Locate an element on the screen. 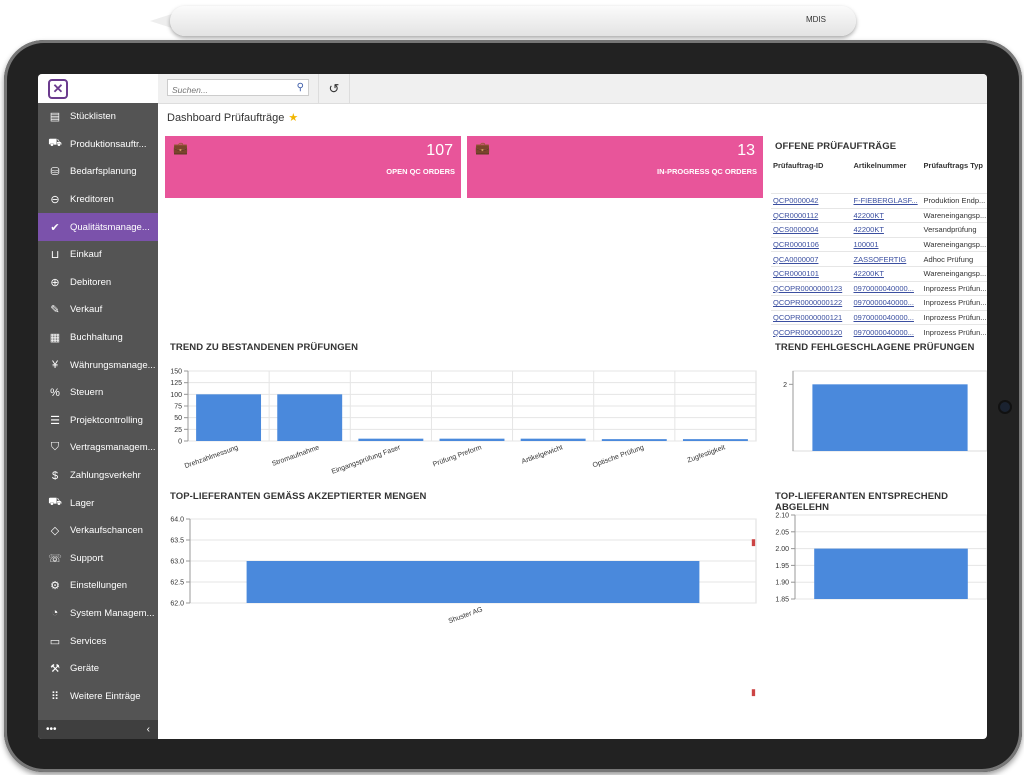 This screenshot has height=775, width=1024. table-cell: QCOPR0000000123 is located at coordinates (811, 288).